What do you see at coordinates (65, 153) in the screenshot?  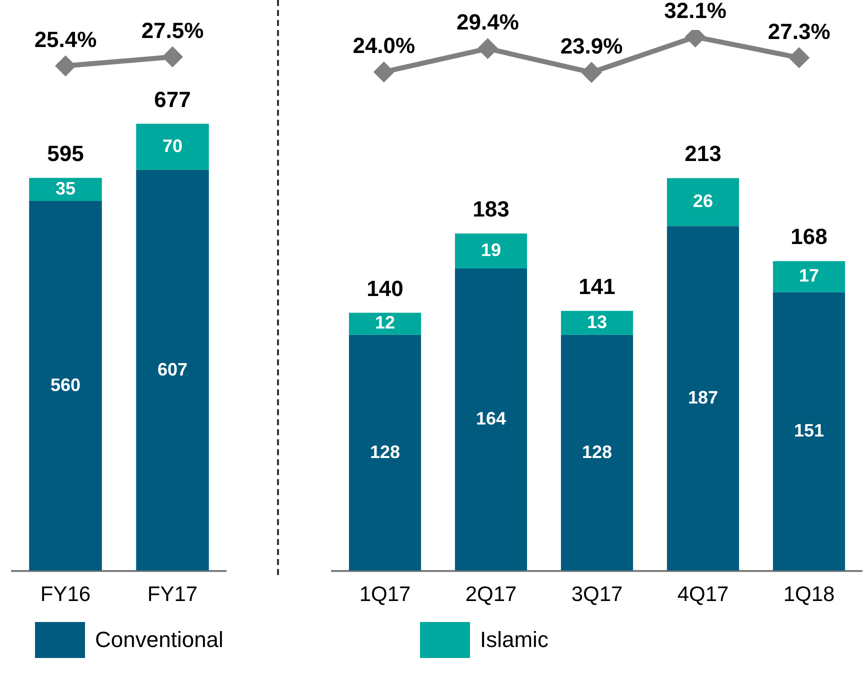 I see `total-label: 595` at bounding box center [65, 153].